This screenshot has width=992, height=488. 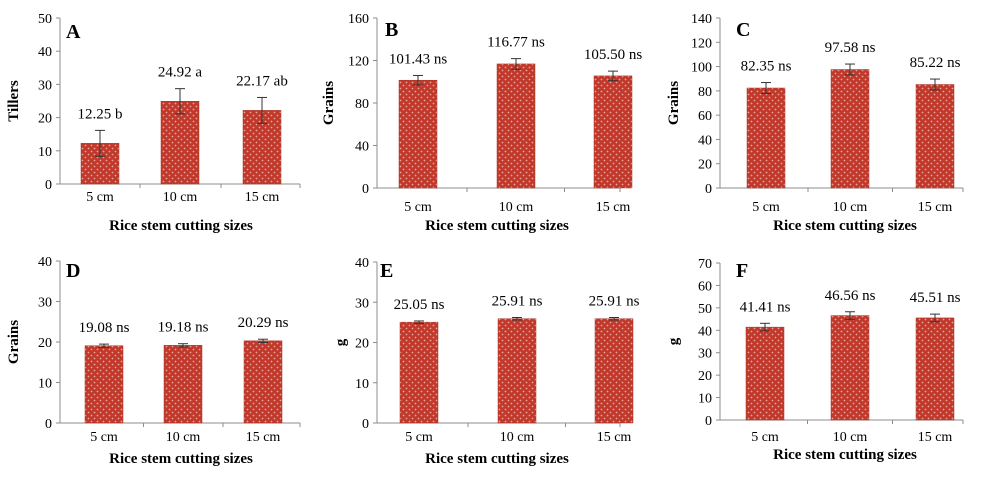 What do you see at coordinates (705, 264) in the screenshot?
I see `y-tick-label: 70` at bounding box center [705, 264].